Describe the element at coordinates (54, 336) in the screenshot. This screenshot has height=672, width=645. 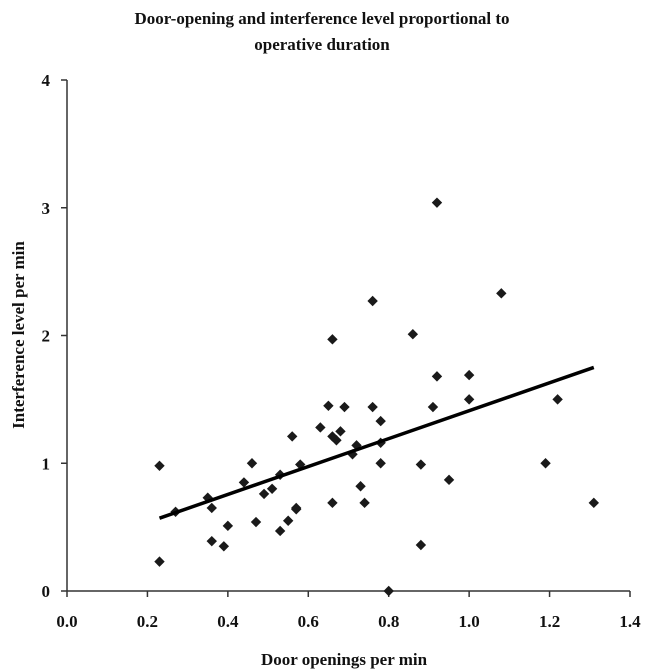
I see `y-axis-ticks: 0 1 2 3 4` at that location.